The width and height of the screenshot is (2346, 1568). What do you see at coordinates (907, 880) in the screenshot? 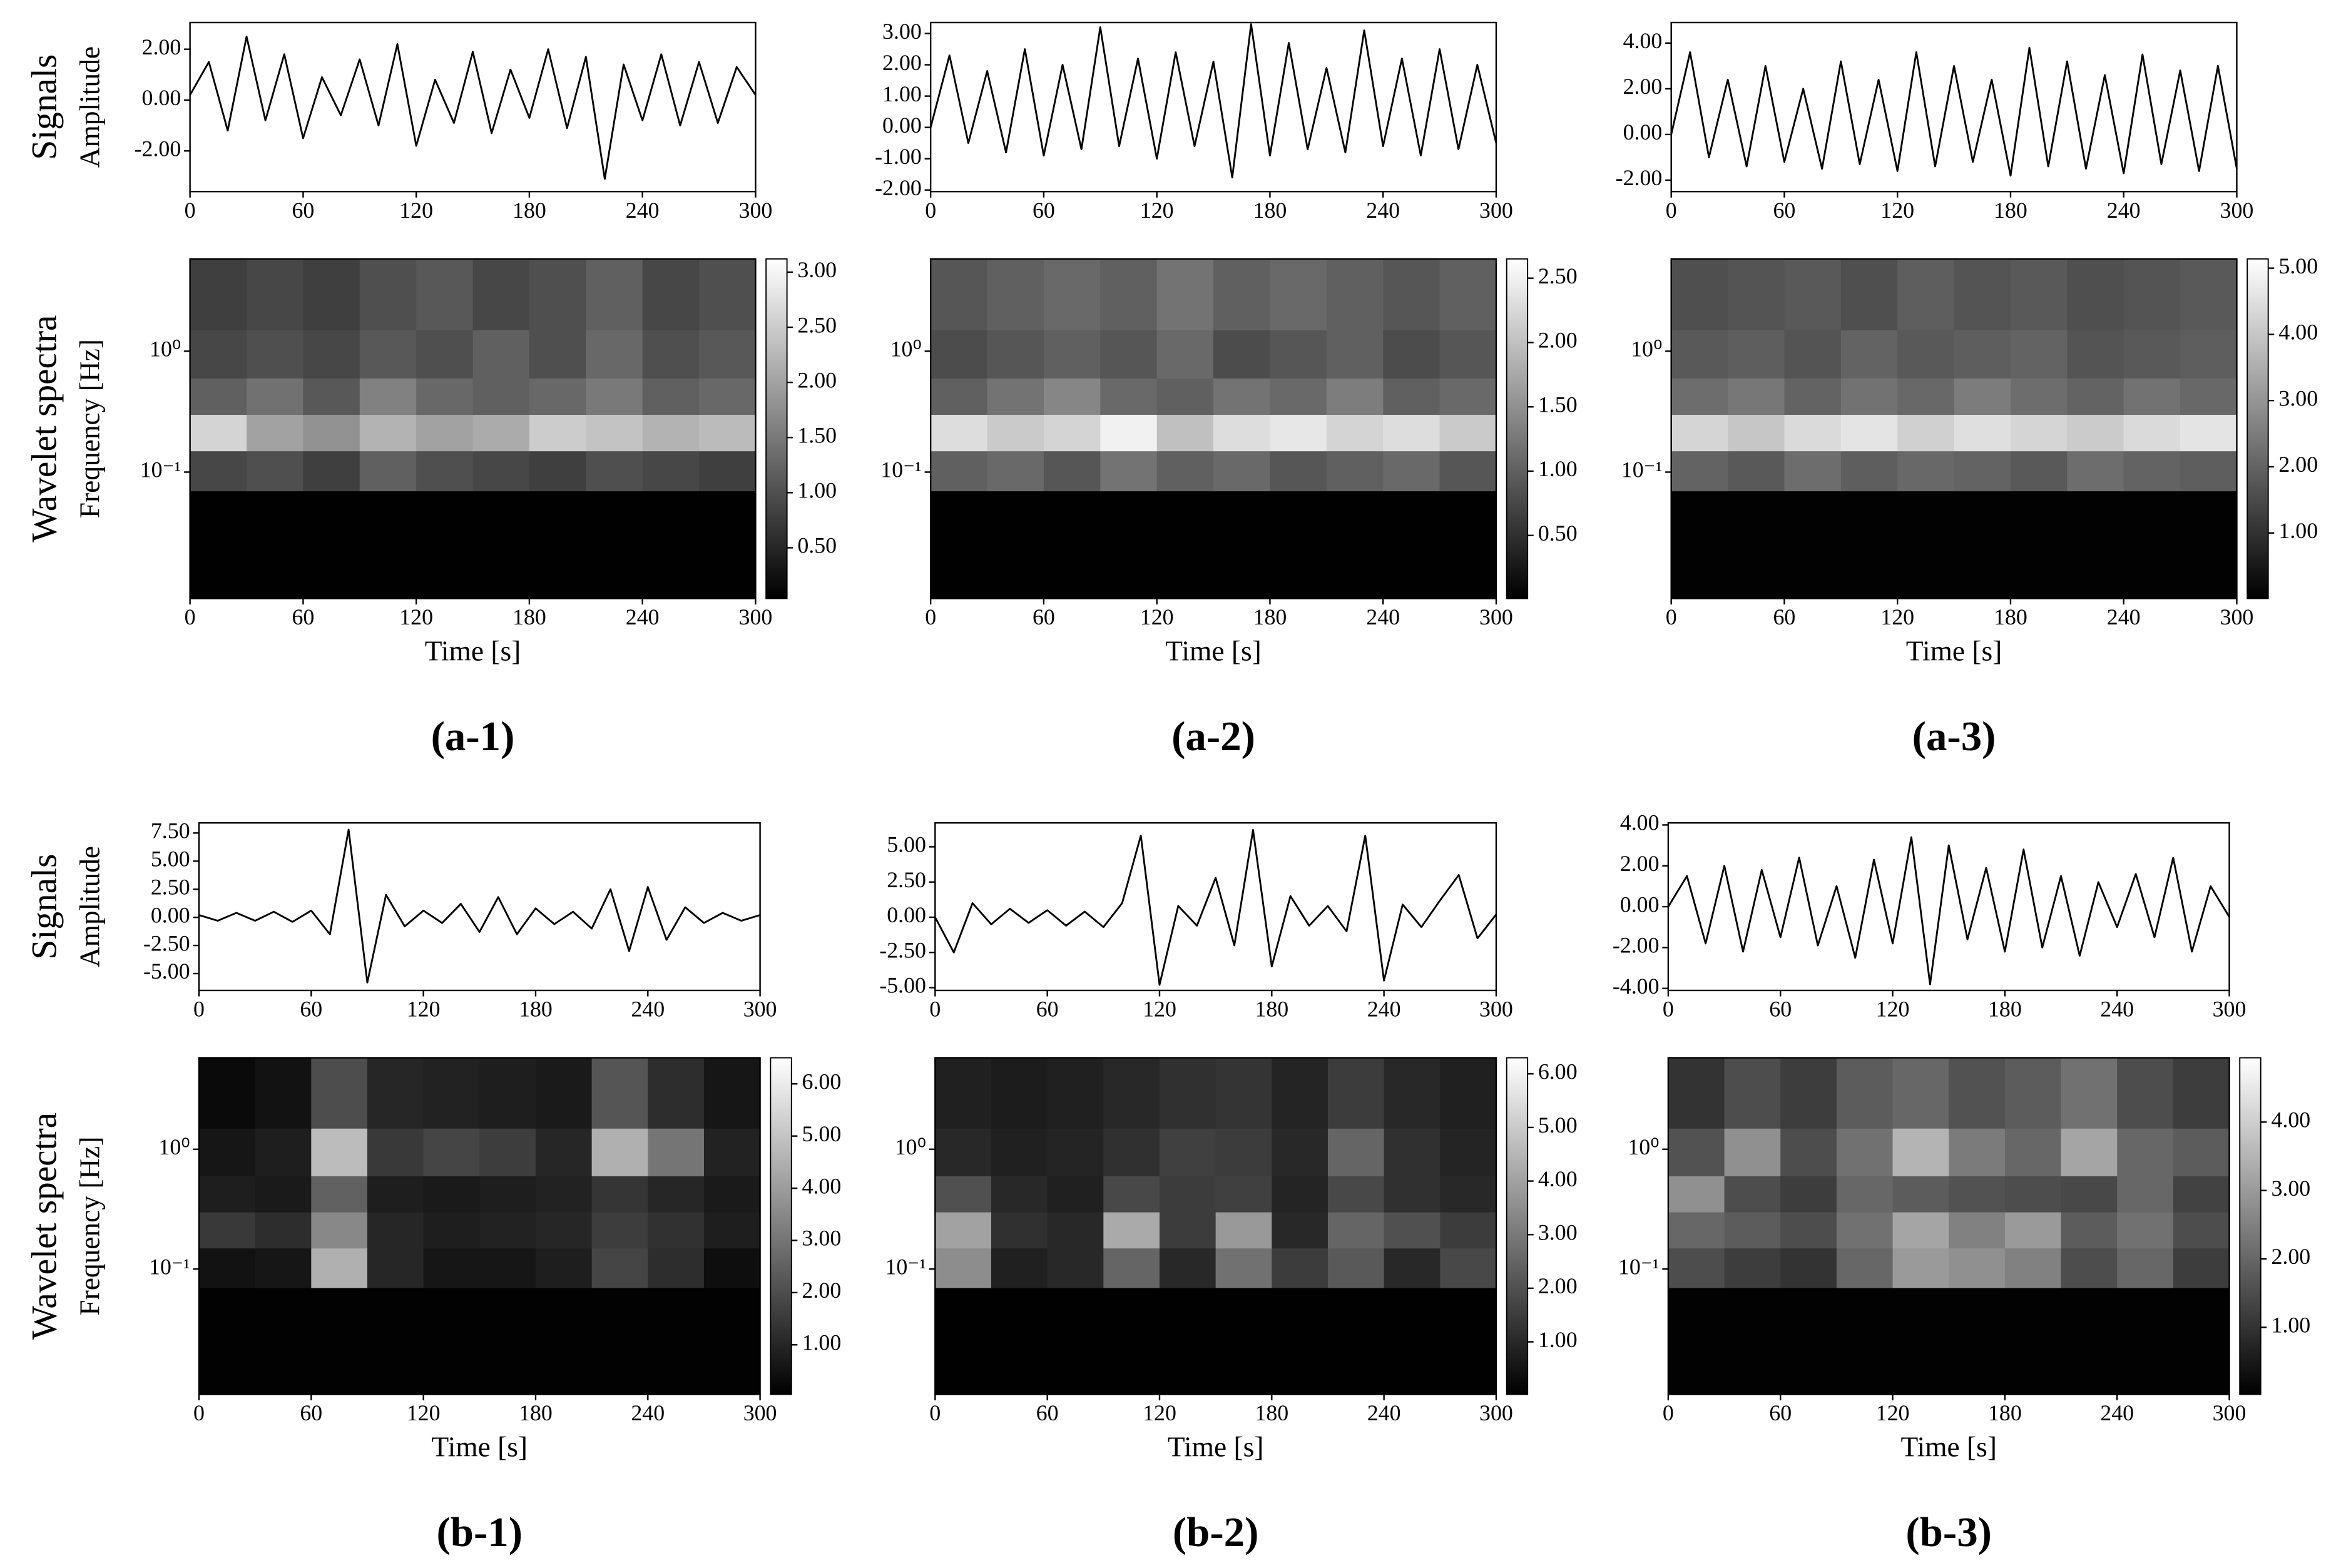
I see `y-tick-label: 2.50` at bounding box center [907, 880].